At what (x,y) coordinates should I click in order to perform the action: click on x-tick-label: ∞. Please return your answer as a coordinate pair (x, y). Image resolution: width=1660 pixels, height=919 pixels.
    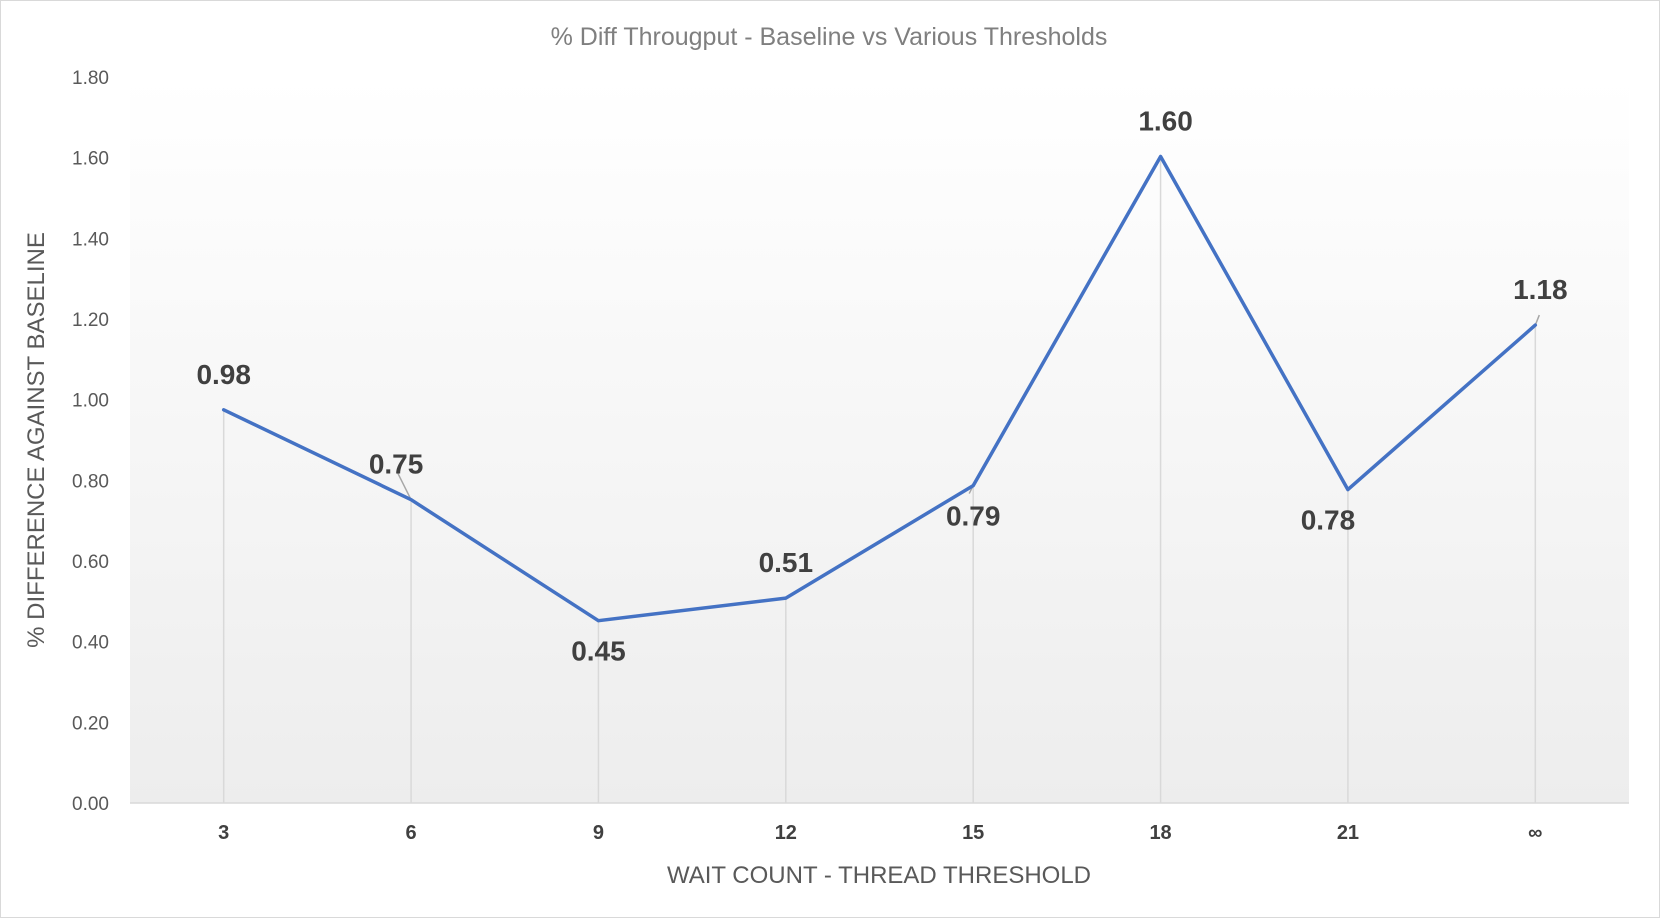
    Looking at the image, I should click on (1535, 833).